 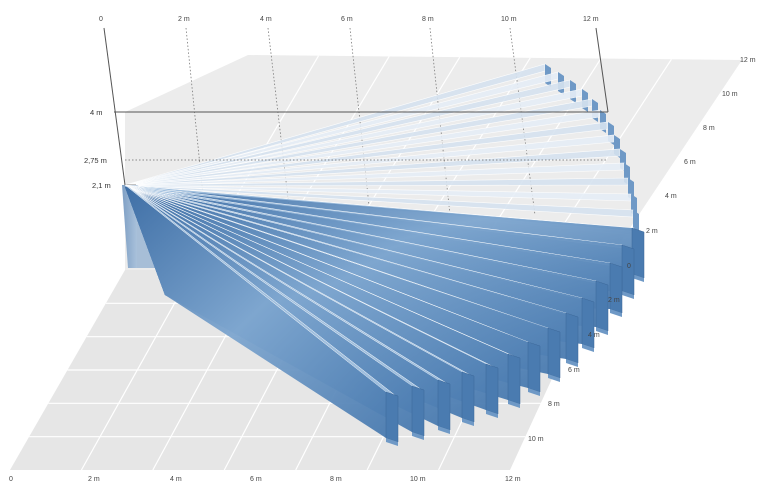 I want to click on right-far-tick-12: 12 m, so click(x=748, y=60).